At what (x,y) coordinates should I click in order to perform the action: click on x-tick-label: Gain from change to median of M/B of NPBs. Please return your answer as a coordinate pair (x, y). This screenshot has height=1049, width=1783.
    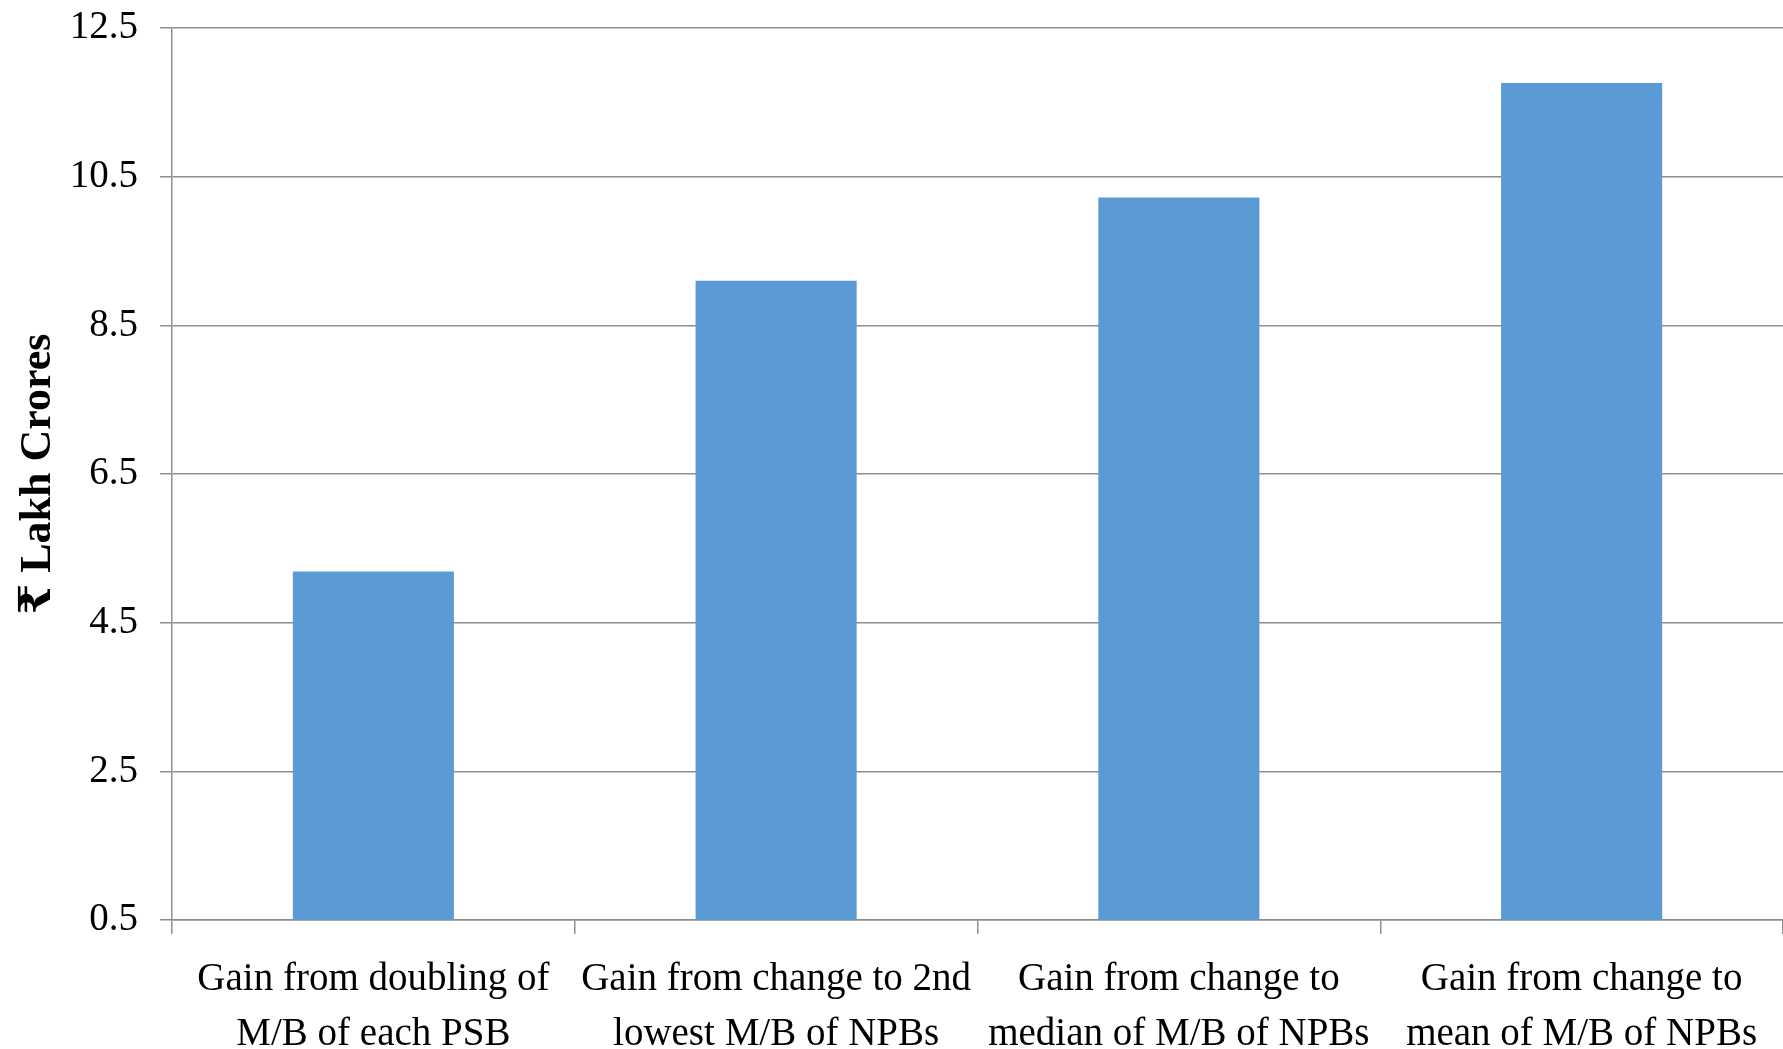
    Looking at the image, I should click on (1179, 1001).